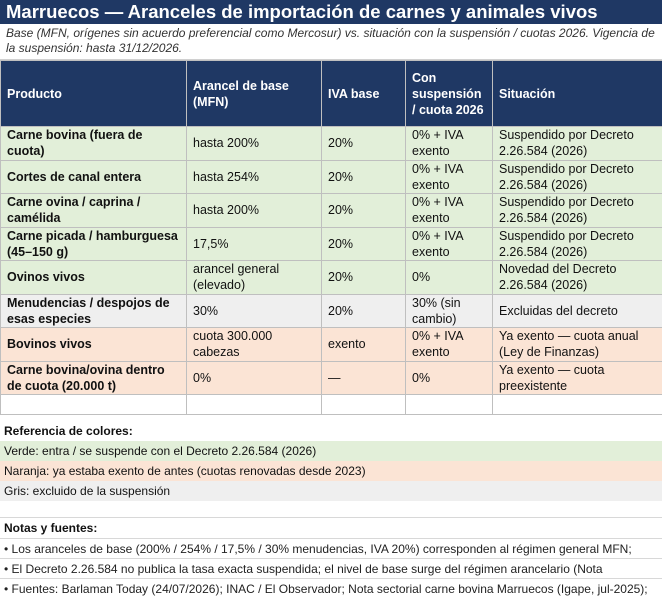  I want to click on cell-situacion: Ya exento — cuota preexistente, so click(577, 377).